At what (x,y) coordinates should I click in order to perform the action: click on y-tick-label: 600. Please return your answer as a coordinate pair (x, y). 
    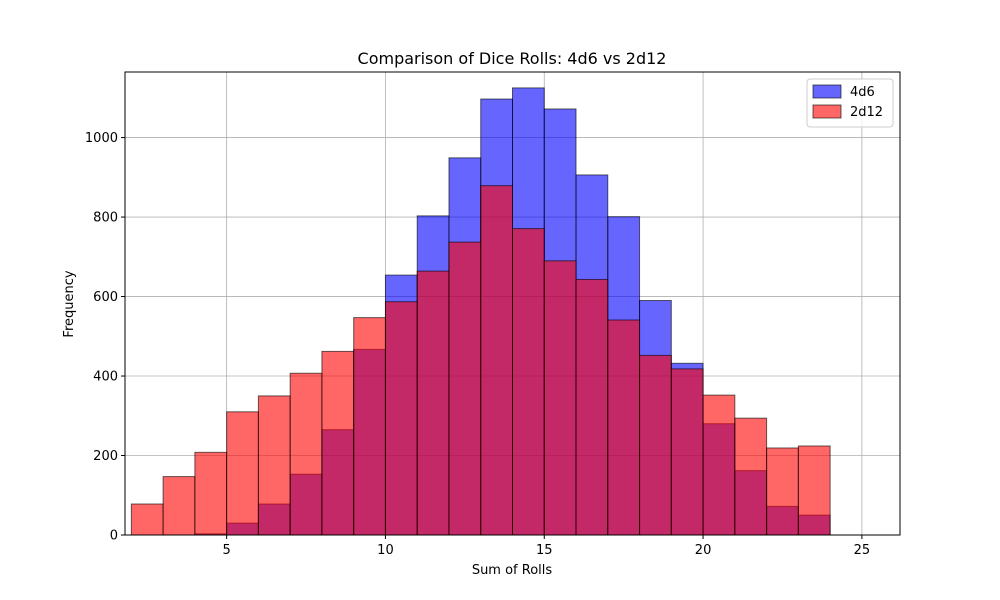
    Looking at the image, I should click on (105, 297).